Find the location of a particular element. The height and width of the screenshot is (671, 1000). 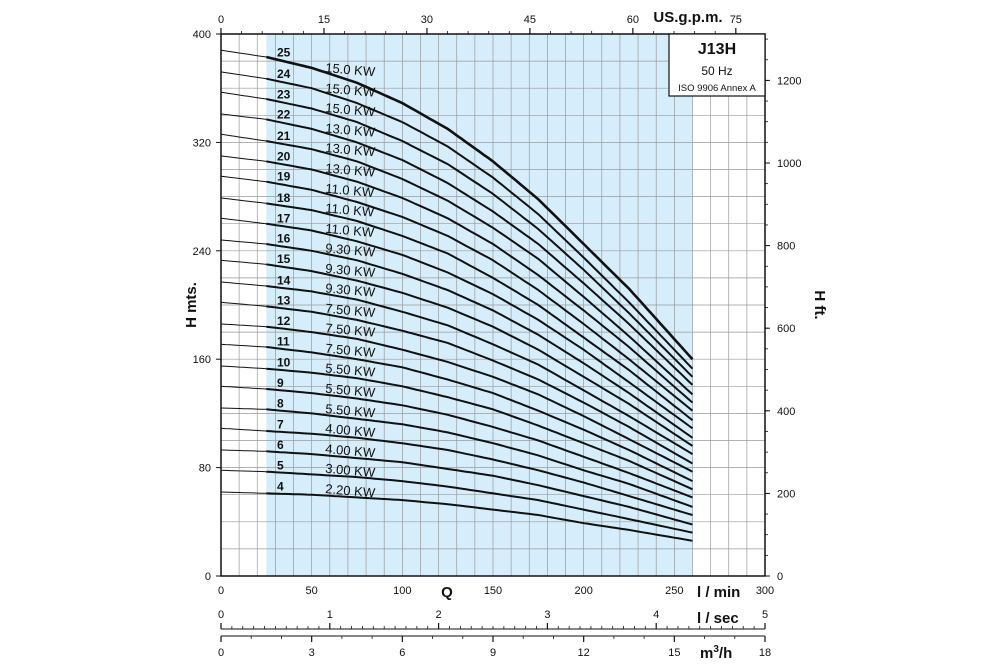

x-axis-title: Q is located at coordinates (447, 592).